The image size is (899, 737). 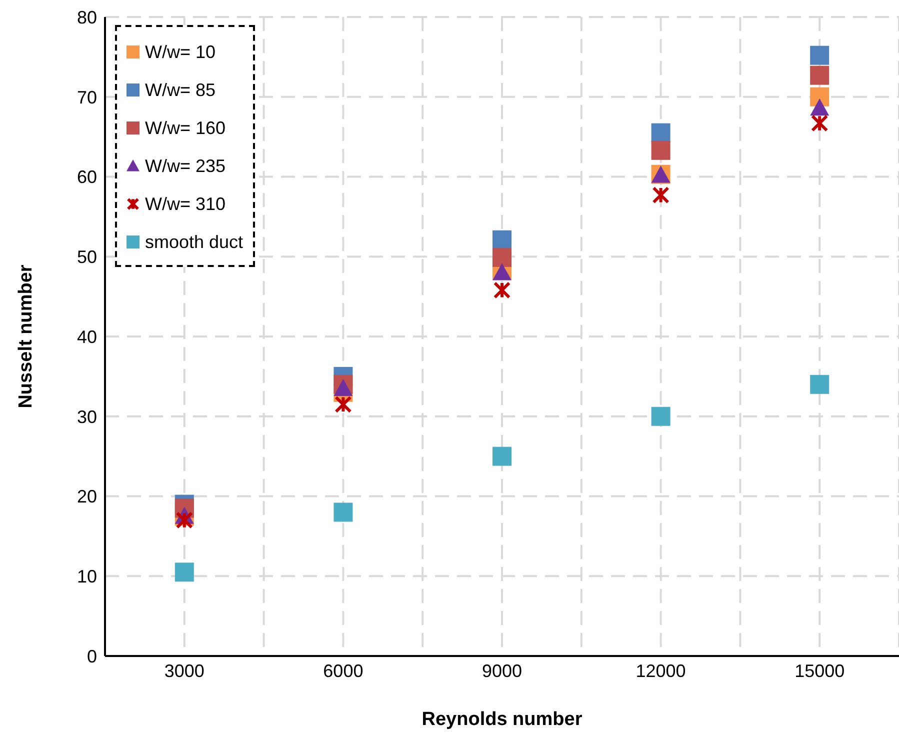 I want to click on x-axis-title: Reynolds number, so click(x=502, y=719).